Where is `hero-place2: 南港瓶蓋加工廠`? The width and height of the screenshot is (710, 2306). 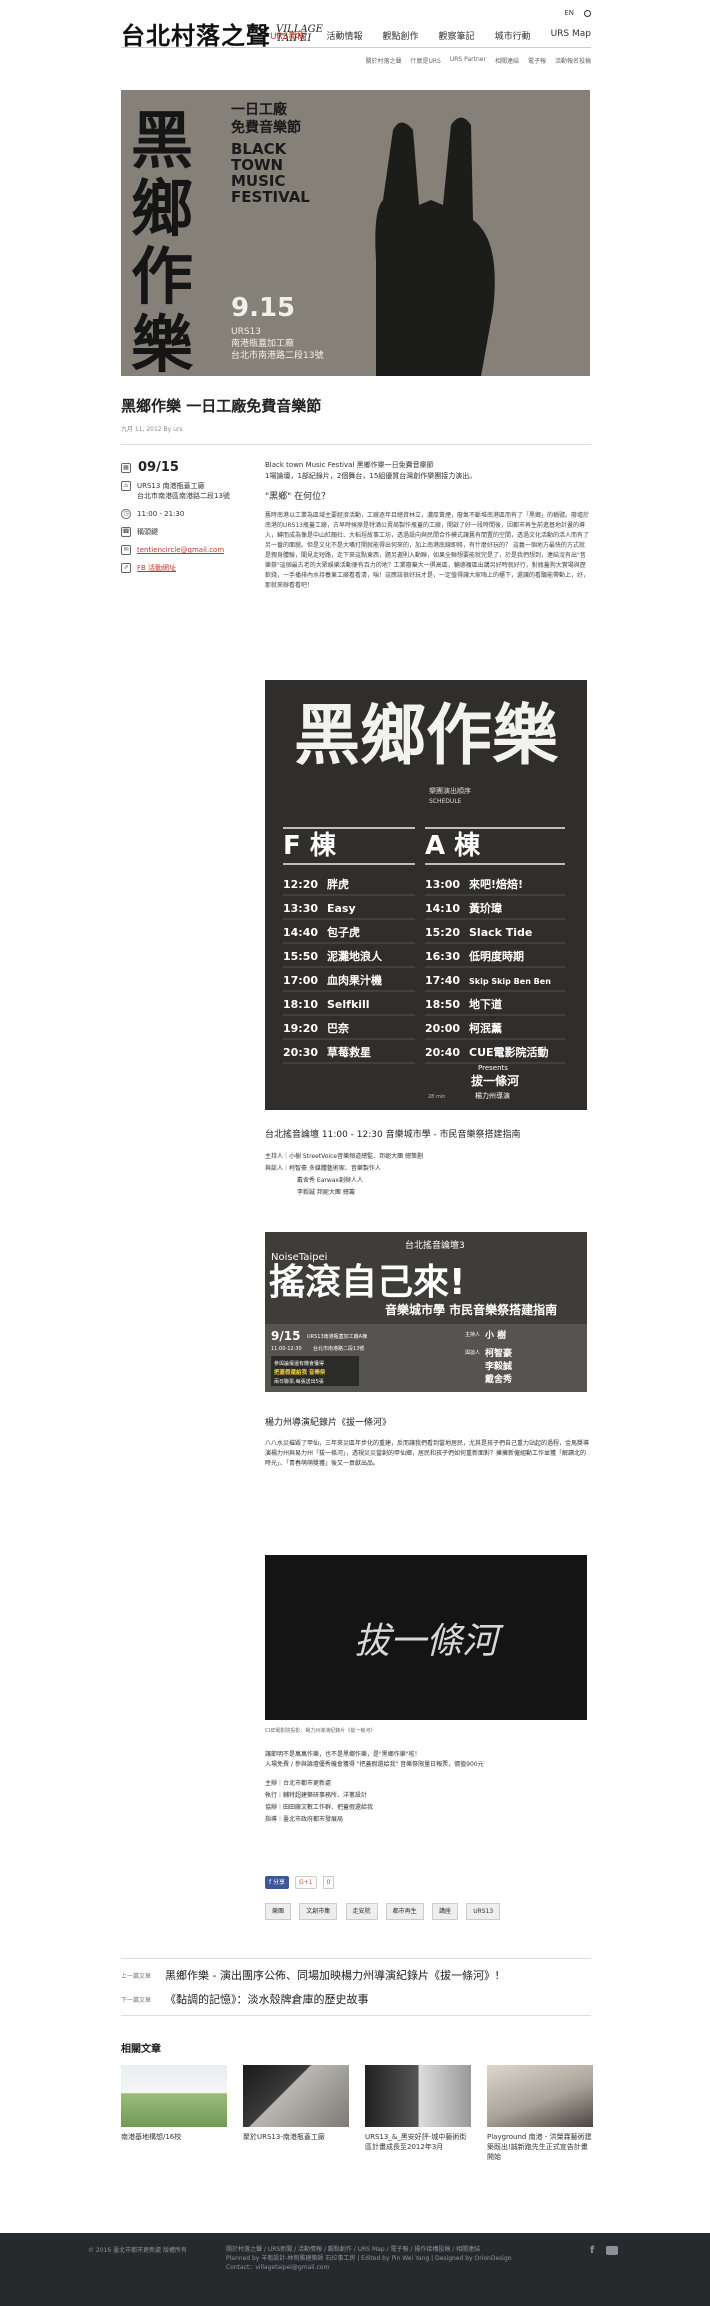 hero-place2: 南港瓶蓋加工廠 is located at coordinates (262, 343).